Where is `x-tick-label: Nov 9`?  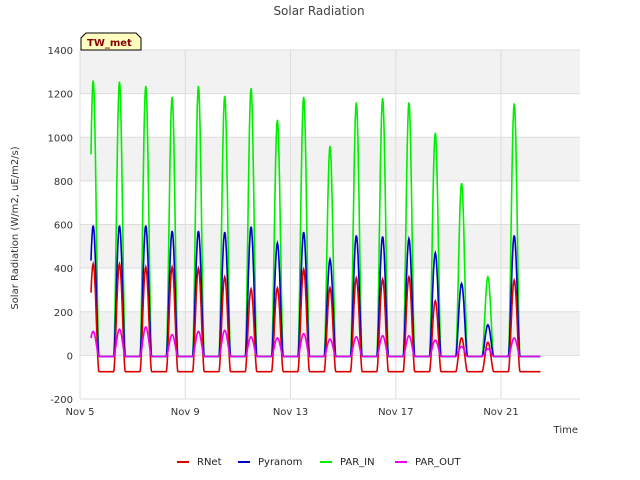
x-tick-label: Nov 9 is located at coordinates (185, 412).